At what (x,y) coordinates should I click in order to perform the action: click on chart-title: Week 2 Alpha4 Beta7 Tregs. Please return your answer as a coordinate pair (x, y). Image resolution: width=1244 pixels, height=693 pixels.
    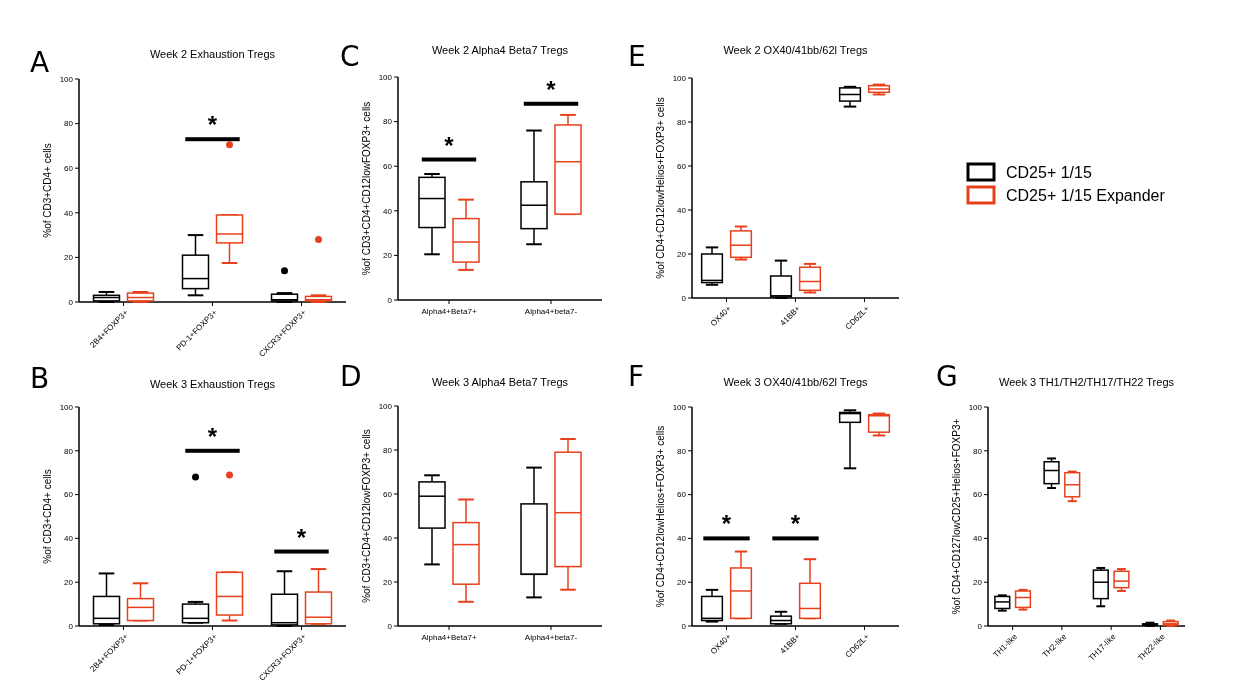
    Looking at the image, I should click on (500, 50).